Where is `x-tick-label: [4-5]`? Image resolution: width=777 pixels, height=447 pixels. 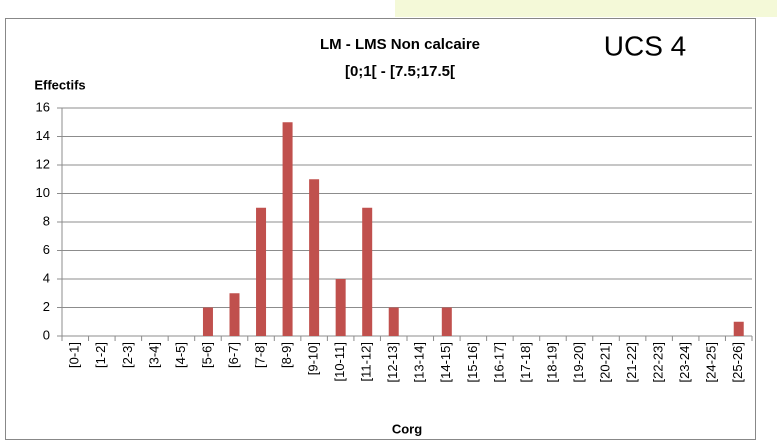 x-tick-label: [4-5] is located at coordinates (180, 355).